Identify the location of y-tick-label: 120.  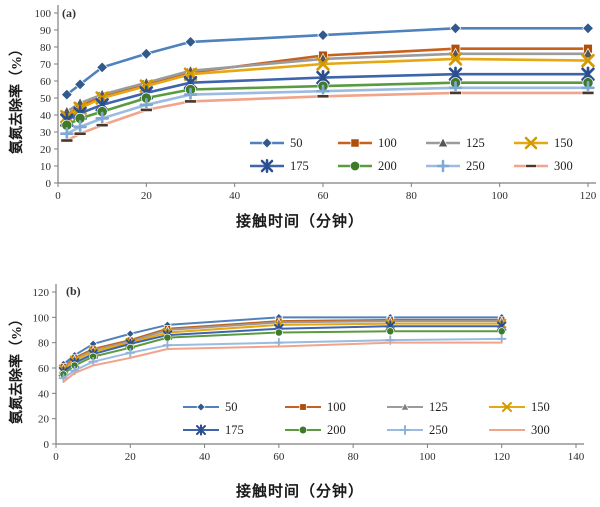
(41, 293).